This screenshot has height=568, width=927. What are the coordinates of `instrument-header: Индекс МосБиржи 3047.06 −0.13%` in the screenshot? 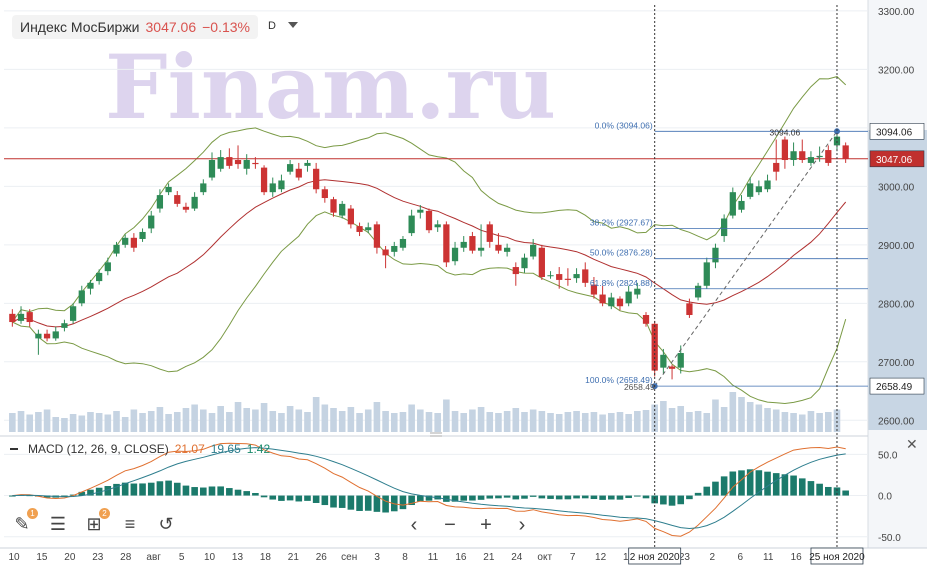 It's located at (135, 27).